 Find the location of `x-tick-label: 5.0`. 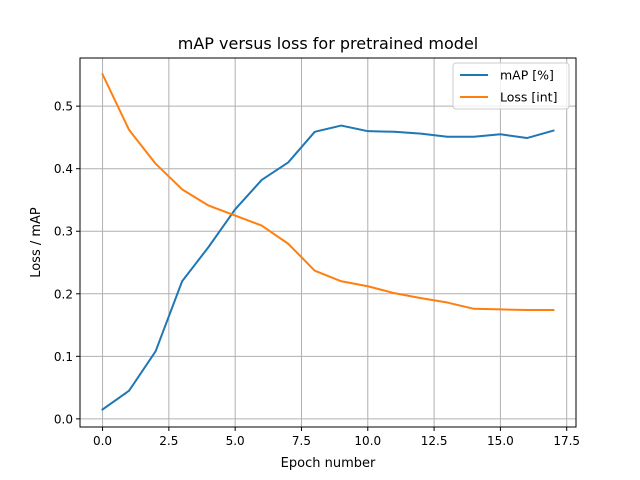

x-tick-label: 5.0 is located at coordinates (235, 441).